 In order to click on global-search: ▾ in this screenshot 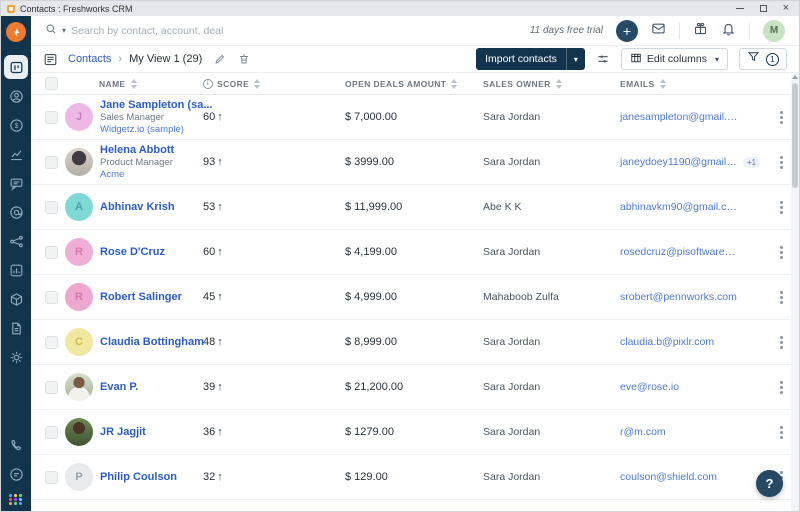, I will do `click(163, 31)`.